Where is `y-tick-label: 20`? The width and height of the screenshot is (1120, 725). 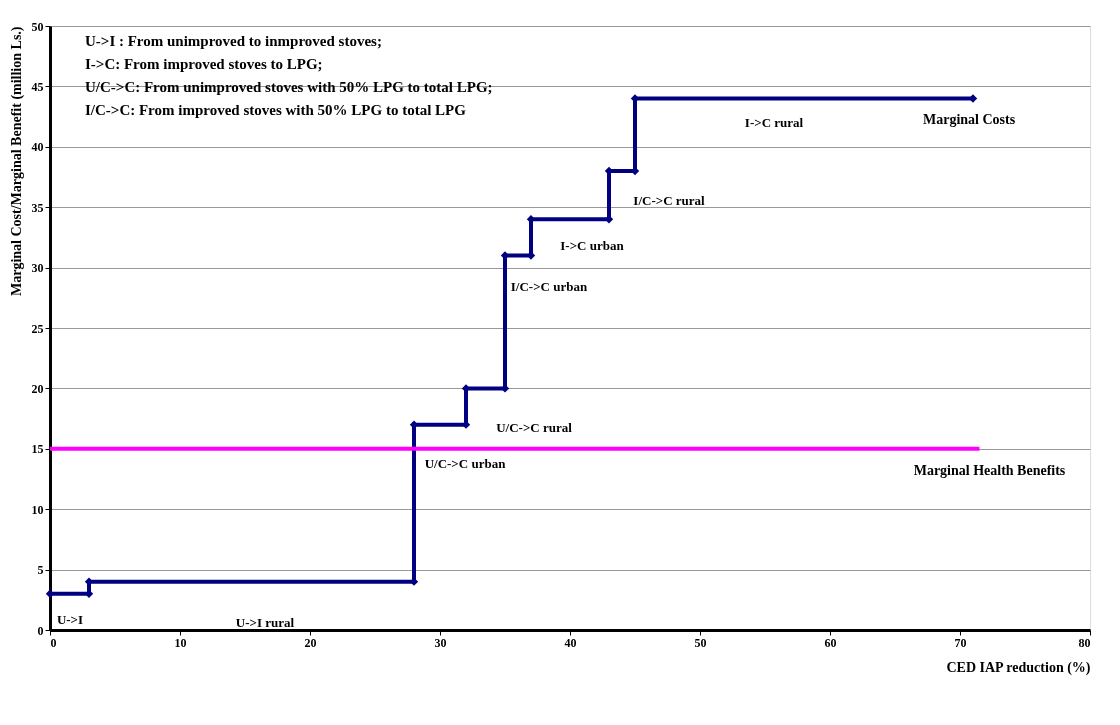
y-tick-label: 20 is located at coordinates (37, 388).